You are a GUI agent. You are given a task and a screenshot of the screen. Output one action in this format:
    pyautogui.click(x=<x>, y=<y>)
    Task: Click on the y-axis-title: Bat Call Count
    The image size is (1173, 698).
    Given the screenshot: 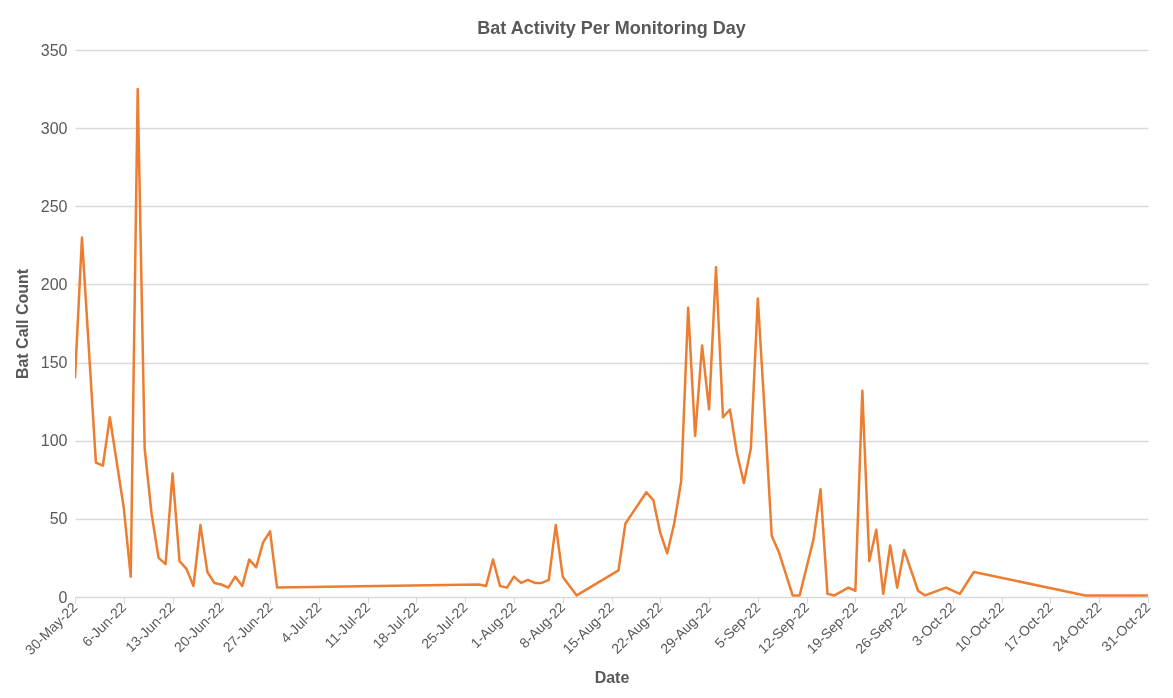 What is the action you would take?
    pyautogui.click(x=22, y=324)
    